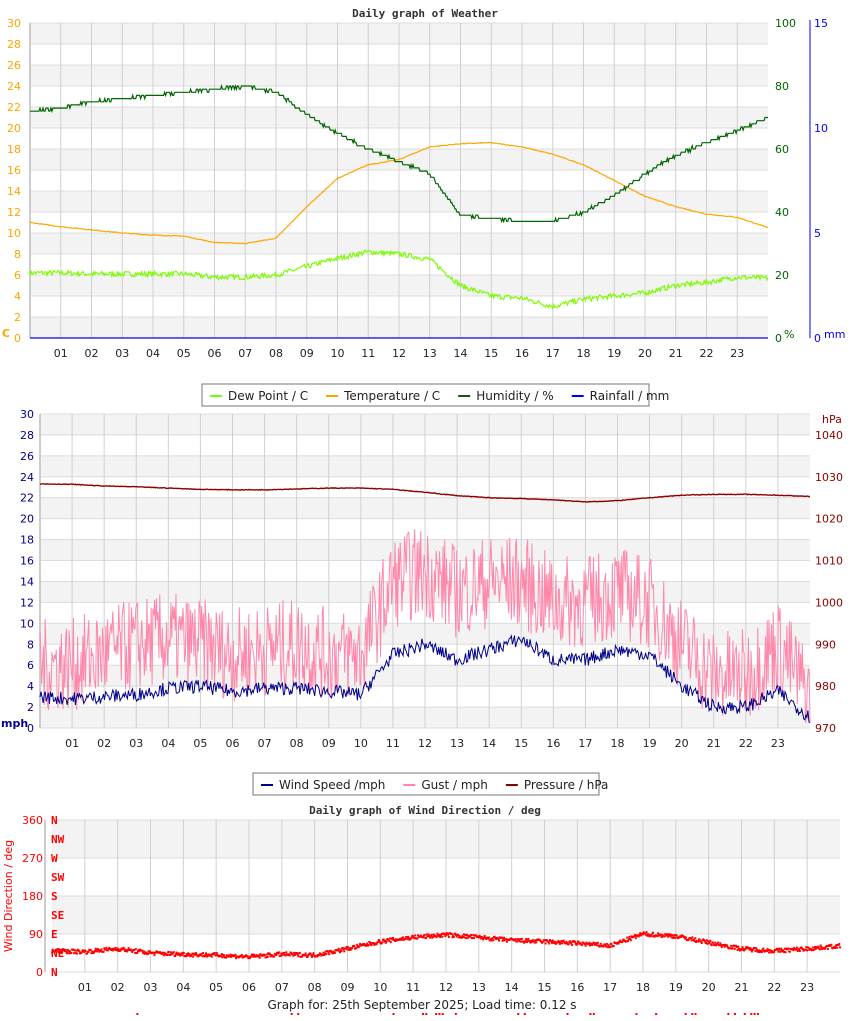 This screenshot has width=850, height=1021. Describe the element at coordinates (618, 743) in the screenshot. I see `x-tick-label: 18` at that location.